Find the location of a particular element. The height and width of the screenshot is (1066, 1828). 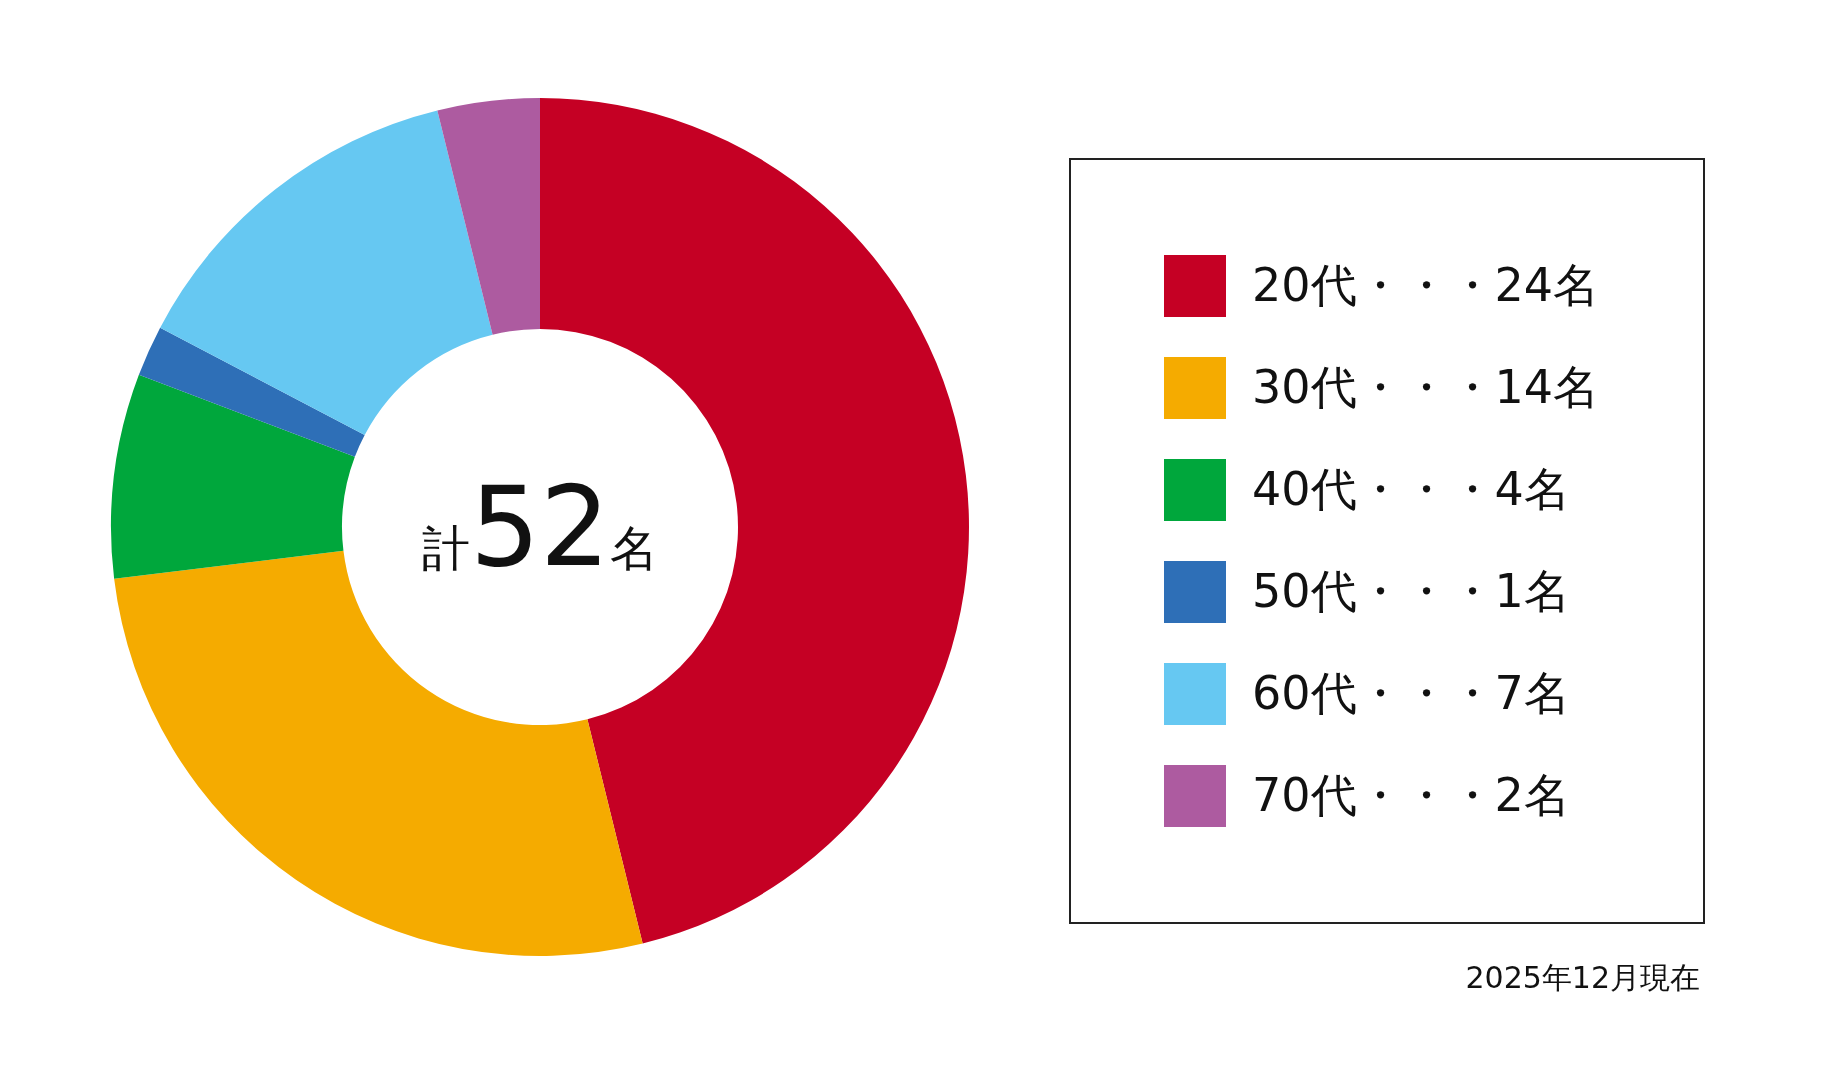

legend-label: 50代・・・1名 is located at coordinates (1411, 591).